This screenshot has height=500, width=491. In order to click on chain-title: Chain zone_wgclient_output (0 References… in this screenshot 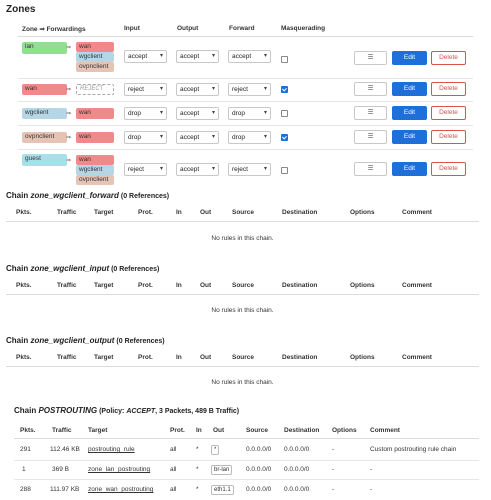, I will do `click(85, 340)`.